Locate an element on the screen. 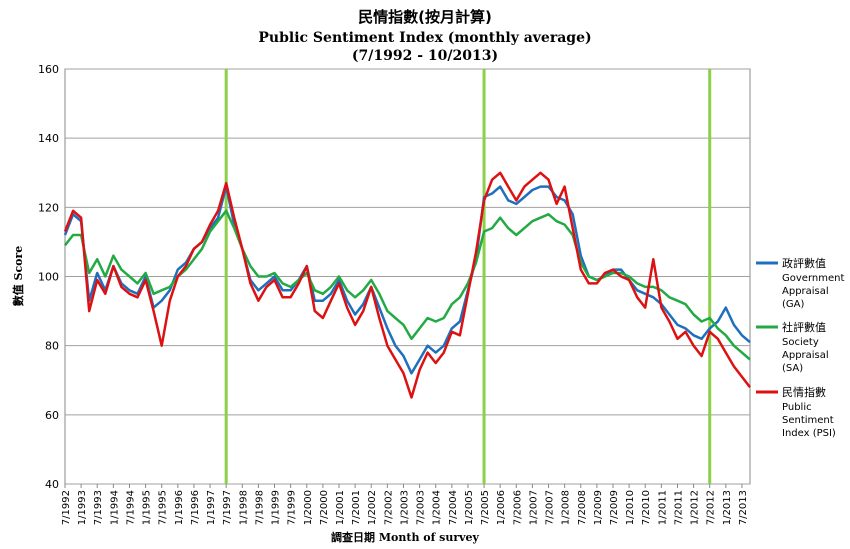 The width and height of the screenshot is (850, 549). x-tick-label: 1/2002 is located at coordinates (372, 507).